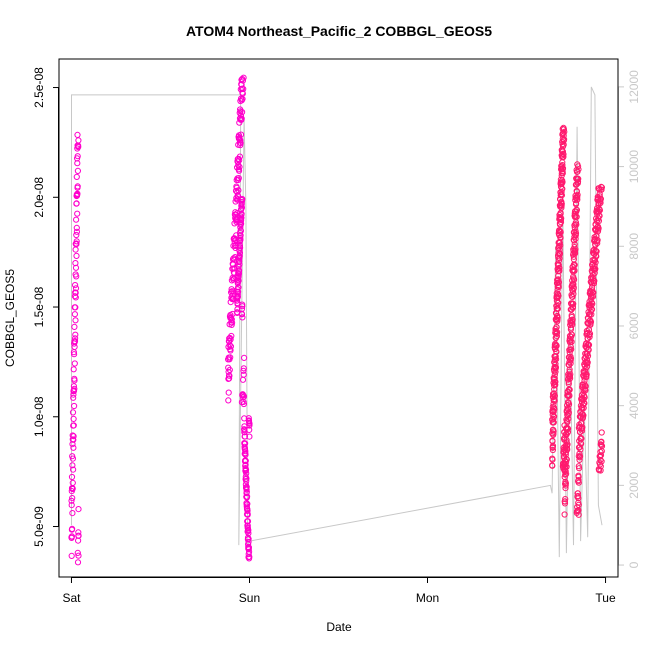 The width and height of the screenshot is (650, 650). I want to click on y2-tick-label: 6000, so click(634, 325).